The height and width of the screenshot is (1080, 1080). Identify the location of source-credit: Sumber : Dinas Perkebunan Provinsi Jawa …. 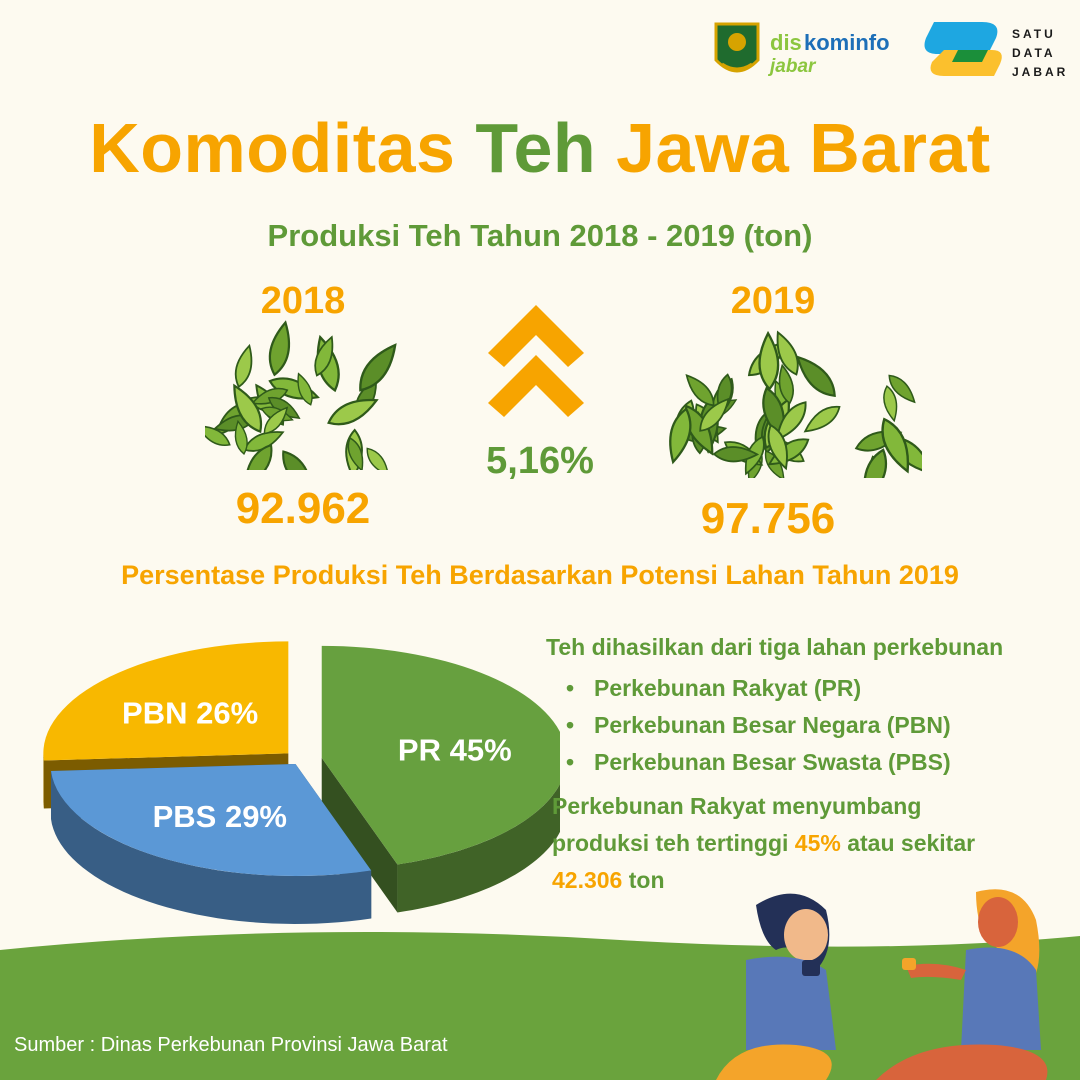
(231, 1045).